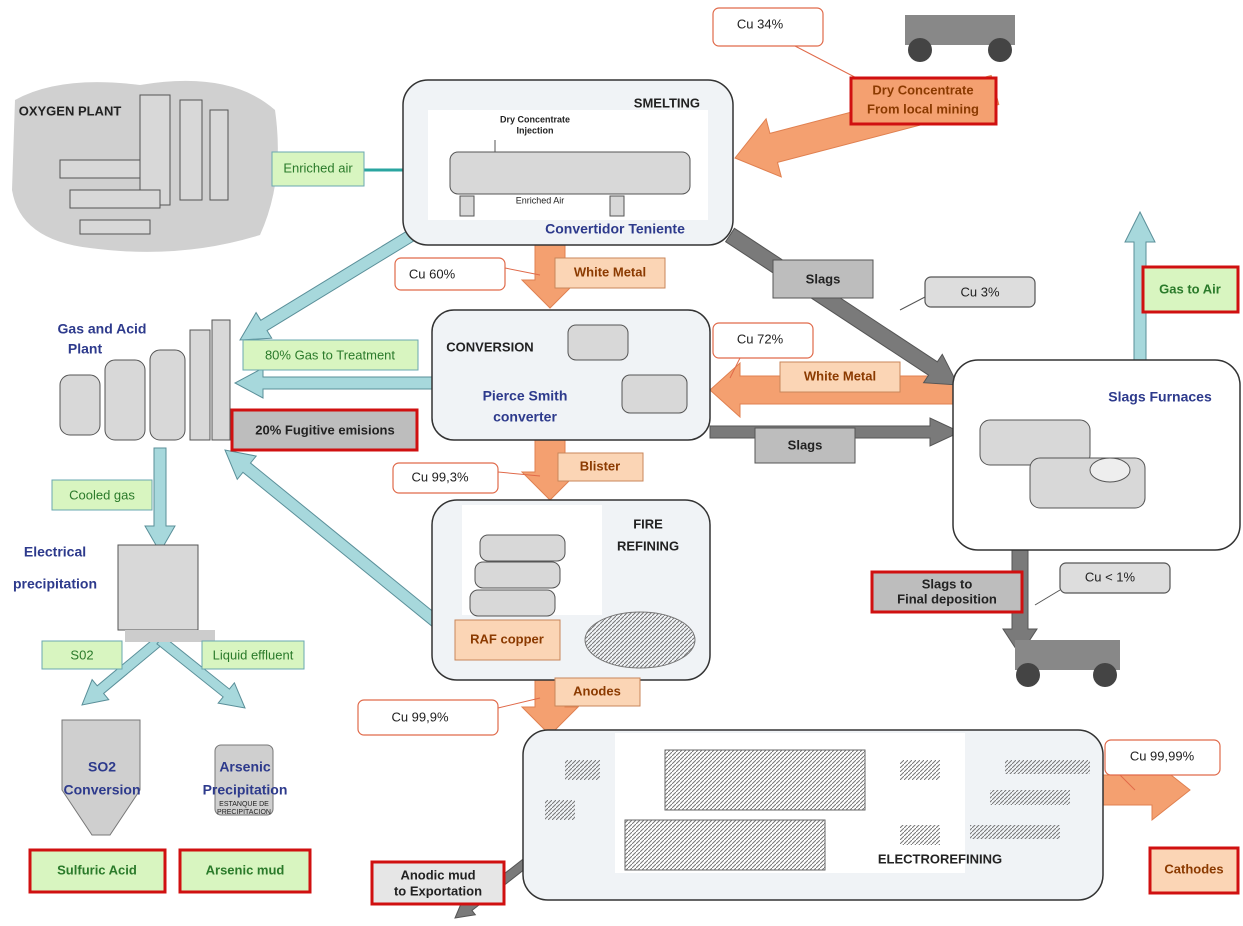  What do you see at coordinates (158, 587) in the screenshot?
I see `precipitator` at bounding box center [158, 587].